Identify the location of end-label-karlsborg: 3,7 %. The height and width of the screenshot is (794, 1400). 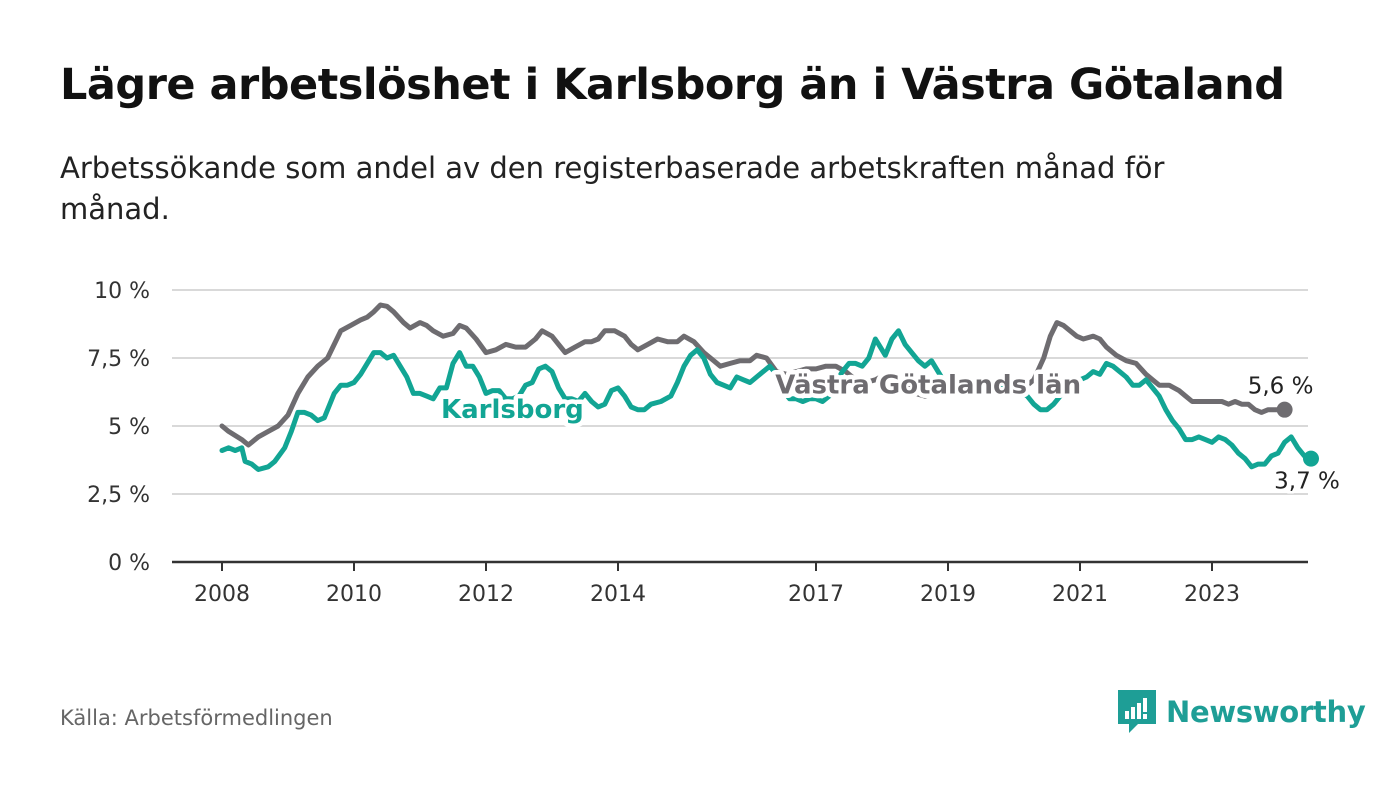
(1307, 482).